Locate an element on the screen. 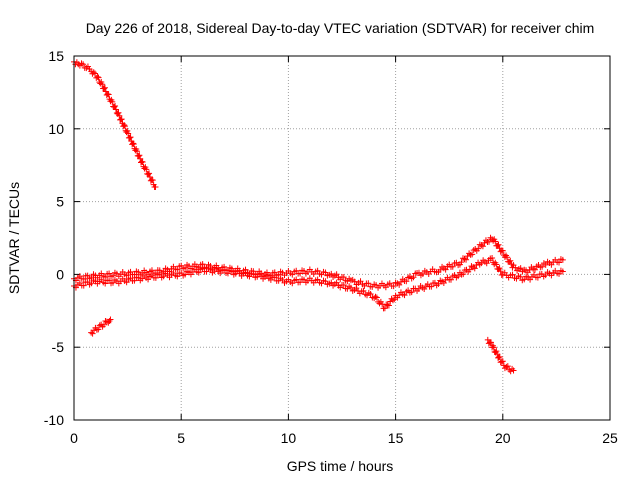 This screenshot has width=640, height=480. y-tick-label: 0 is located at coordinates (60, 274).